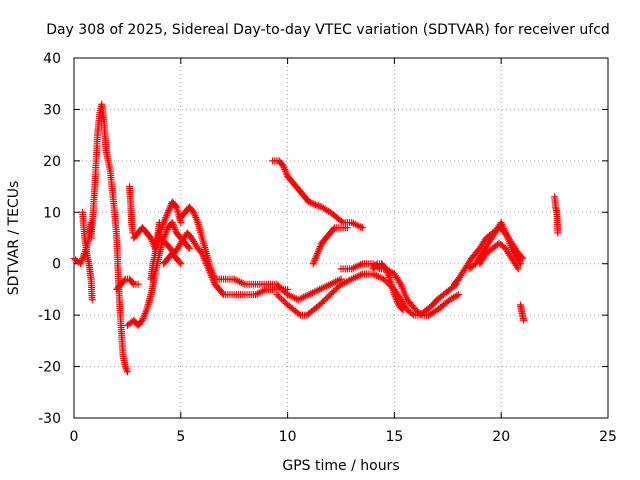 The height and width of the screenshot is (480, 640). I want to click on y-tick-label: 10, so click(52, 213).